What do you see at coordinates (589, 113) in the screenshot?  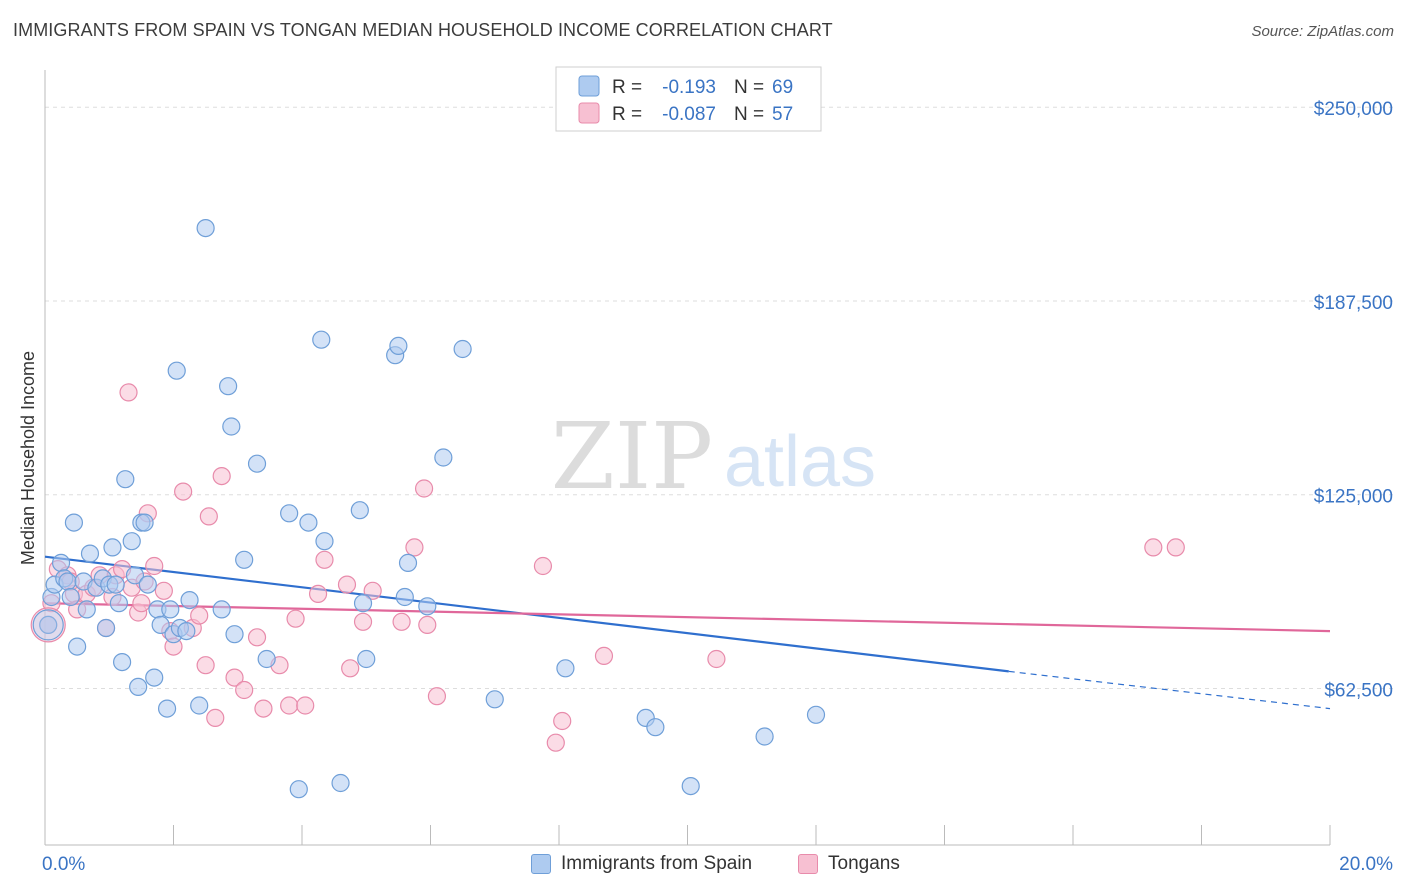 I see `legend-swatch-tongans` at bounding box center [589, 113].